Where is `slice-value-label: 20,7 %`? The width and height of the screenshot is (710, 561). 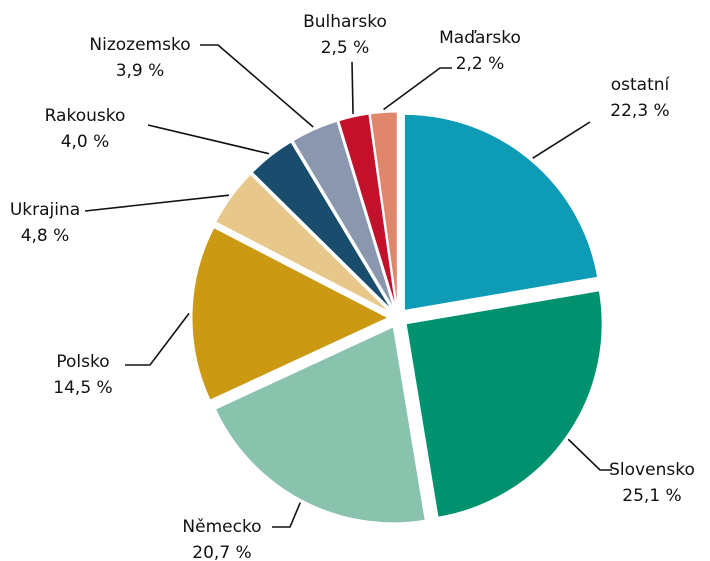 slice-value-label: 20,7 % is located at coordinates (221, 552).